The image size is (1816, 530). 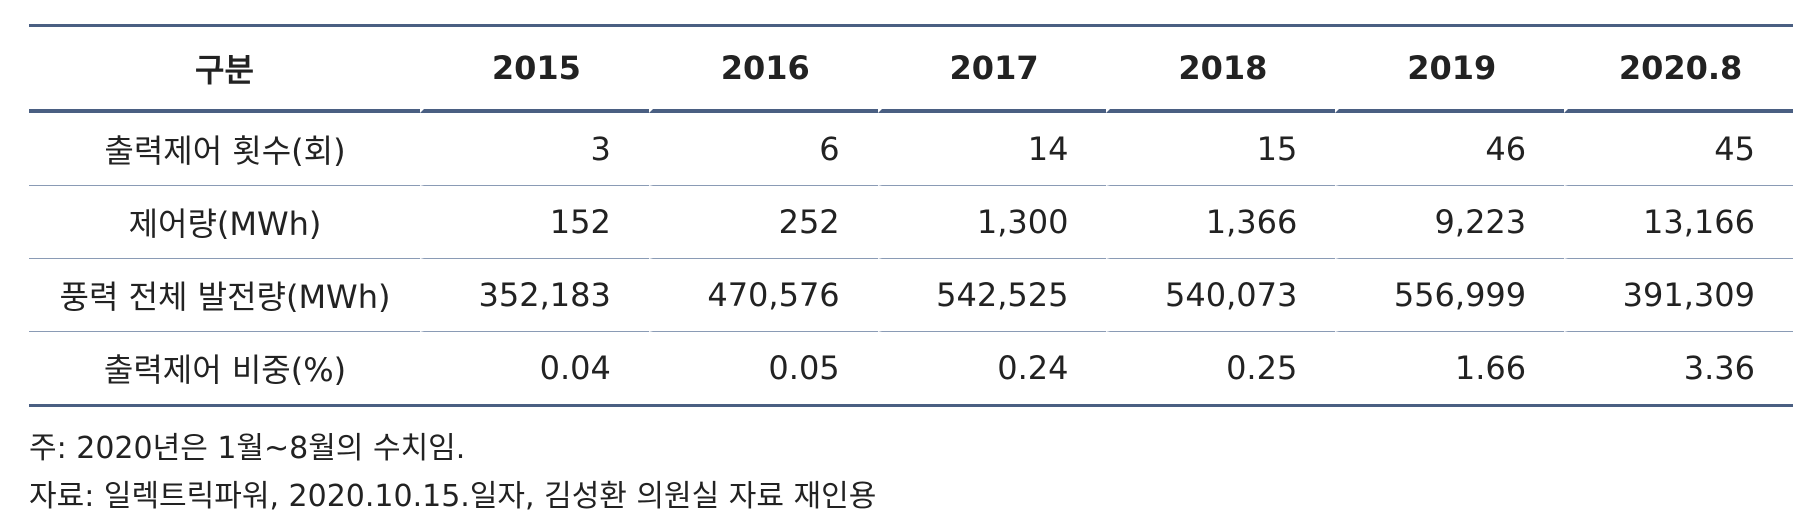 I want to click on header-cell: 2018, so click(x=1221, y=70).